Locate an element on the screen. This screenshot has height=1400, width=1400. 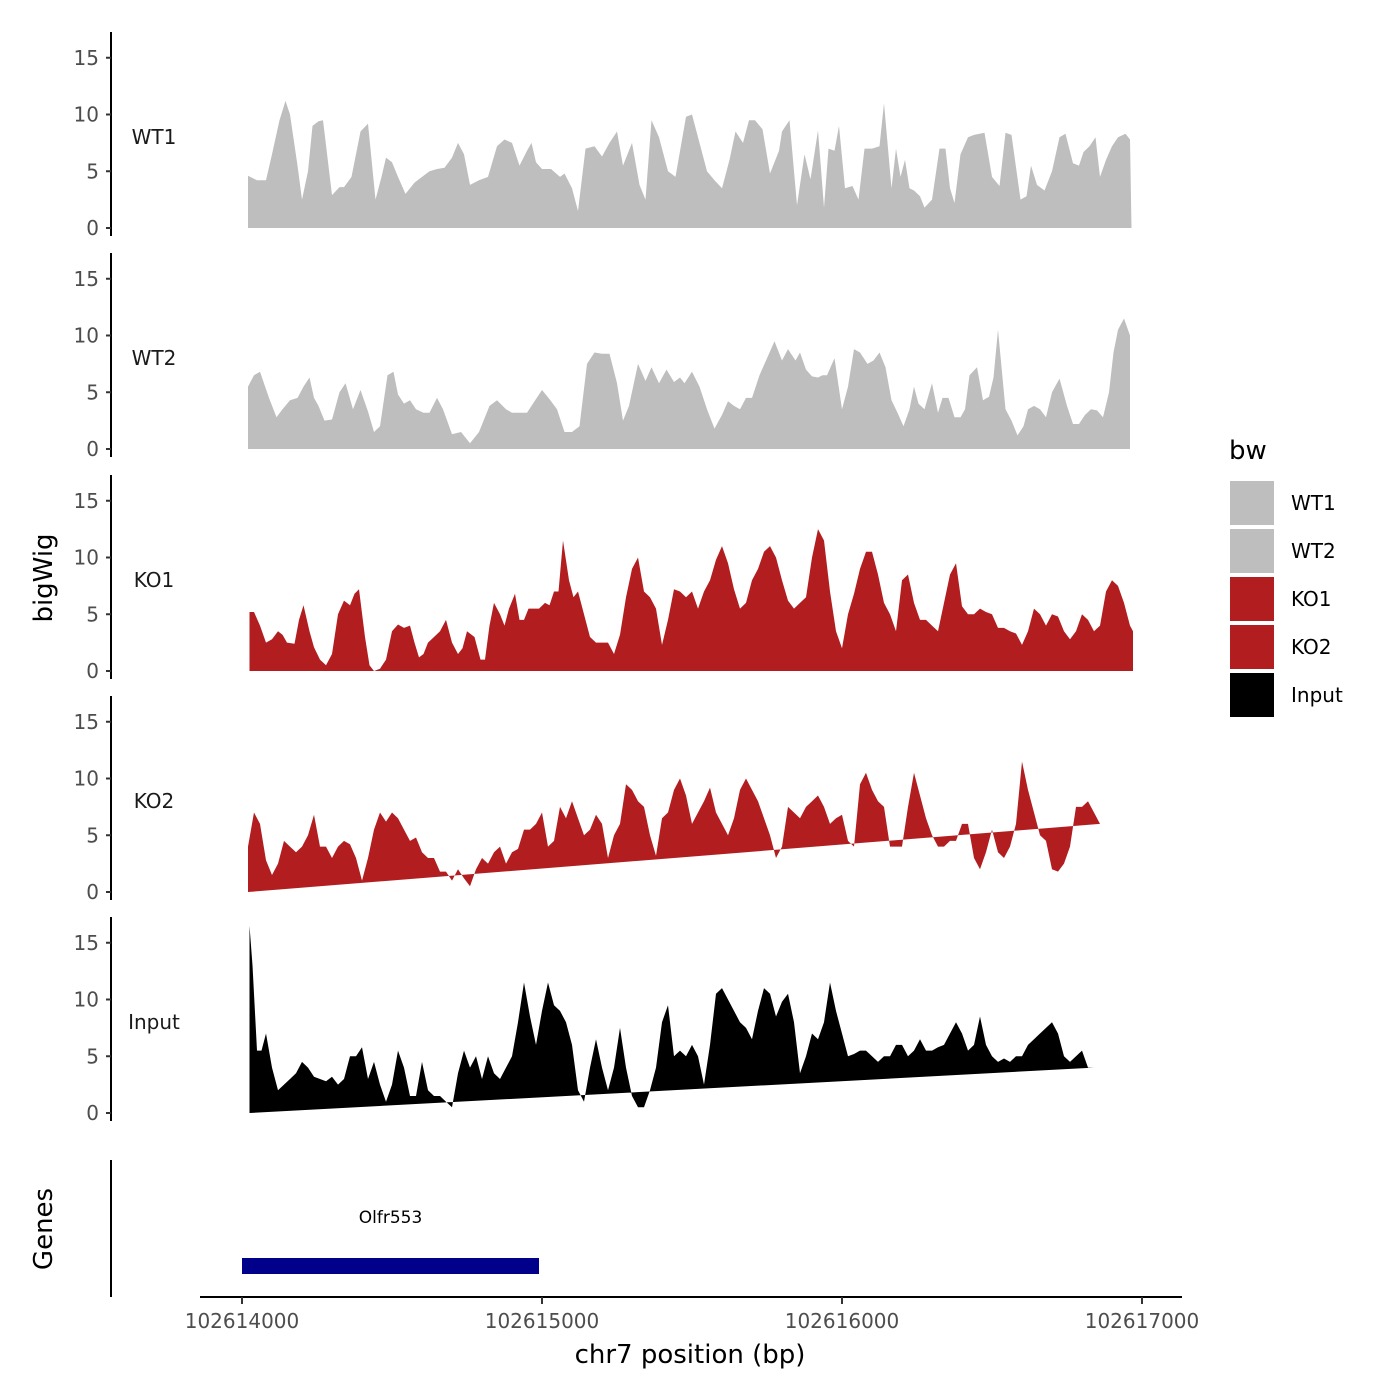
gene-olfr553: Olfr553 is located at coordinates (390, 1241).